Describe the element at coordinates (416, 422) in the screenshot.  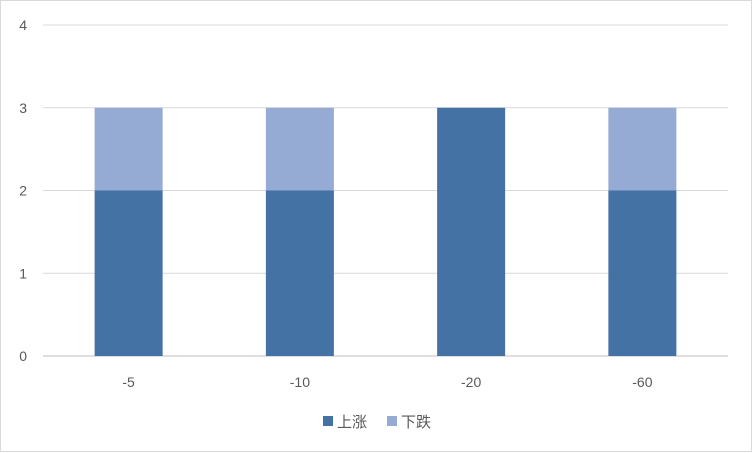
I see `legend-label: 下跌` at that location.